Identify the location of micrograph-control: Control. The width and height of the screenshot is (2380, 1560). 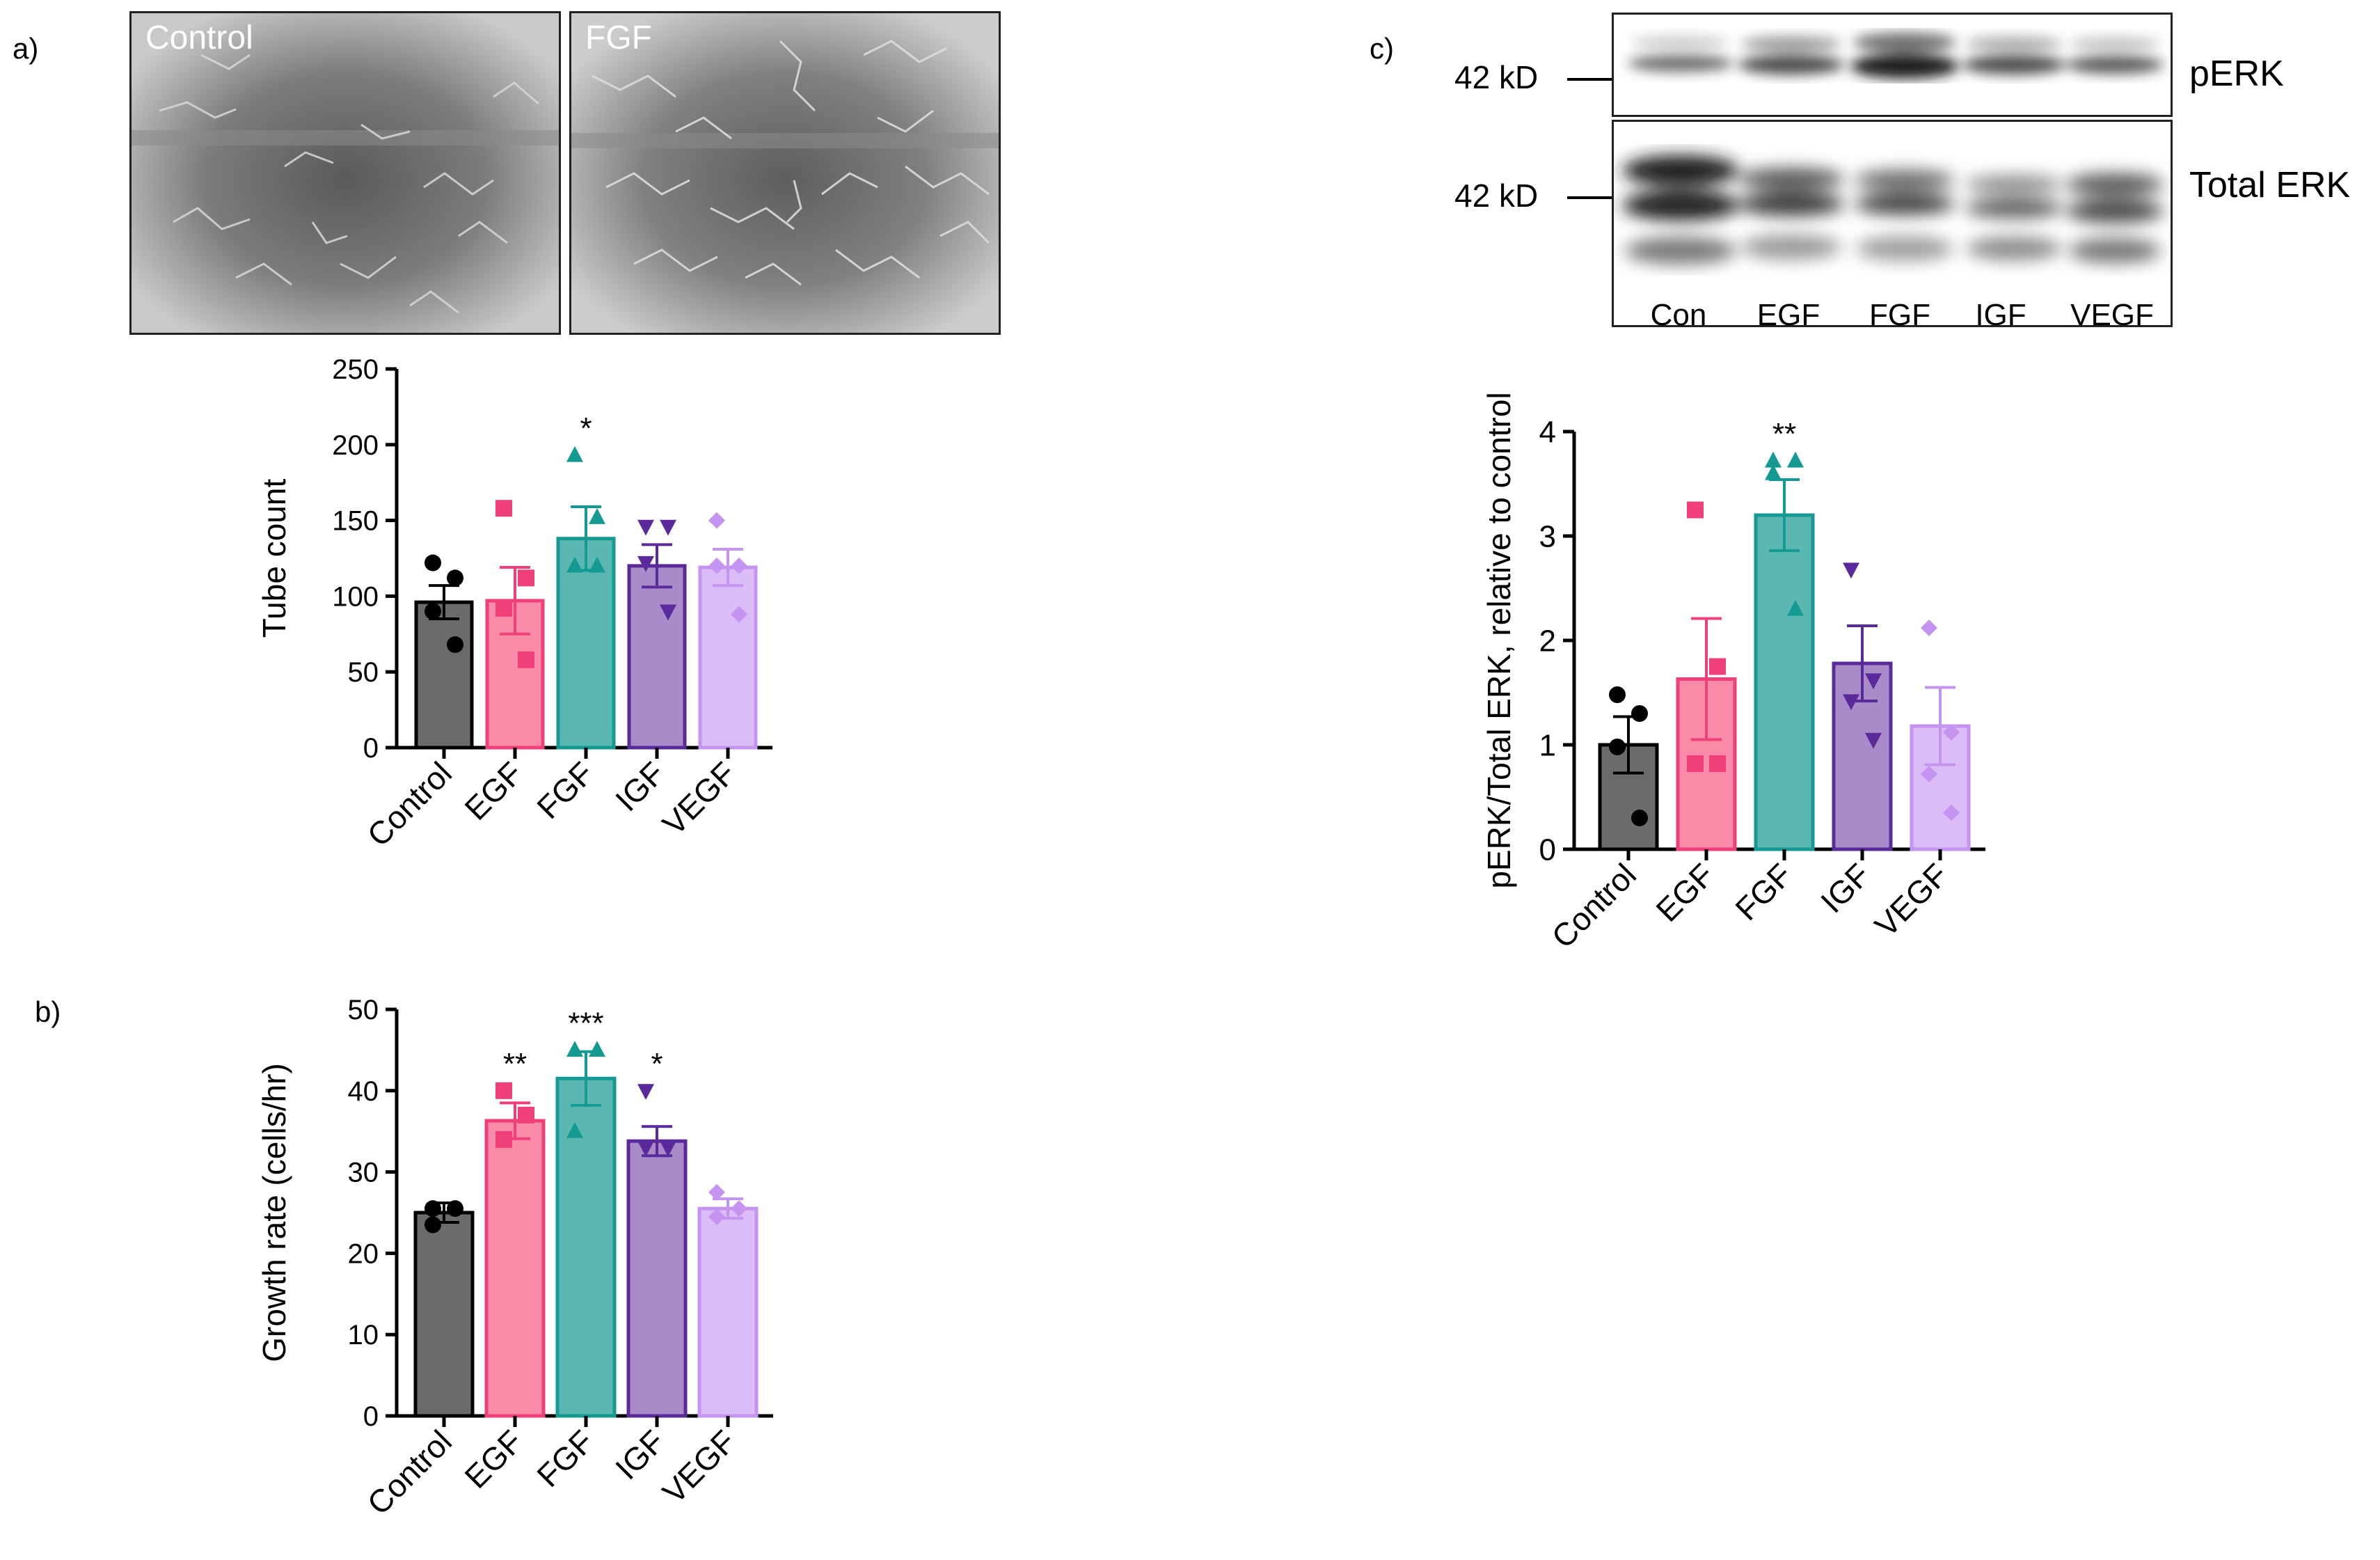
(345, 173).